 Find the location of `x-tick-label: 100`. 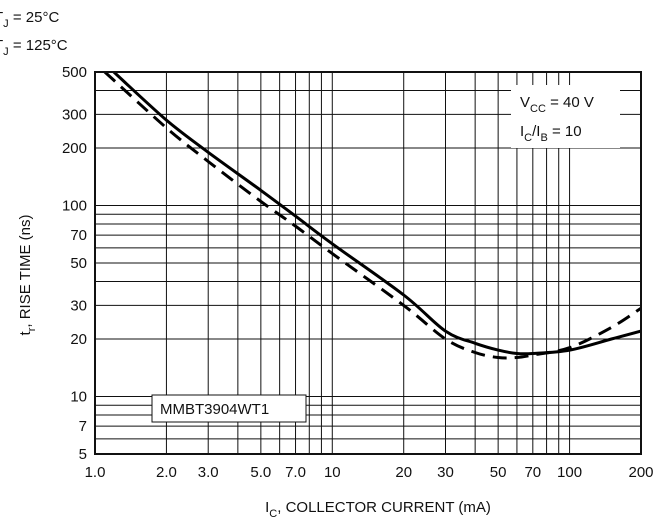

x-tick-label: 100 is located at coordinates (569, 472).